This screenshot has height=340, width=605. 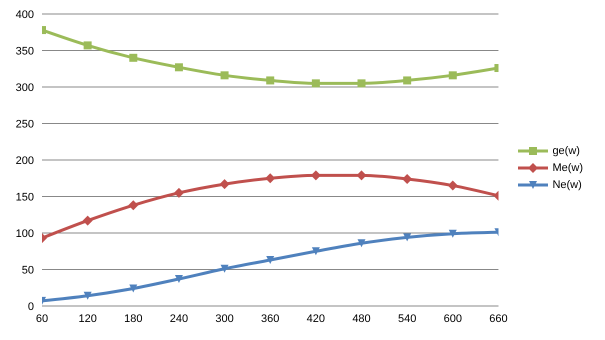 I want to click on x-tick-label: 360, so click(x=270, y=318).